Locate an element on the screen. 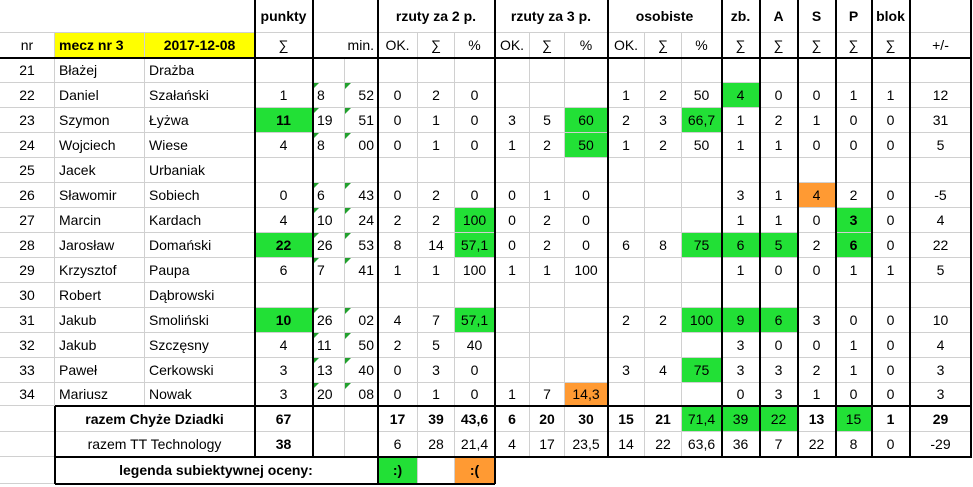 The width and height of the screenshot is (973, 487). cell-pm: 22 is located at coordinates (941, 245).